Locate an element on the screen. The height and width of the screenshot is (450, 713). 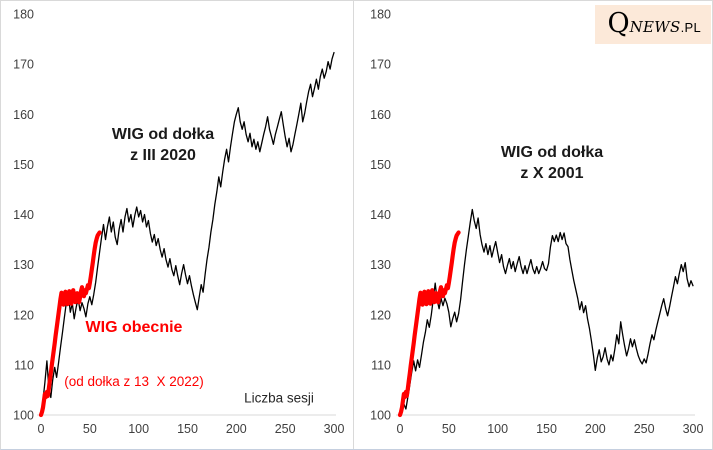
annotation-wig-obecnie: WIG obecnie (od dołka z 13 X 2022) is located at coordinates (134, 354).